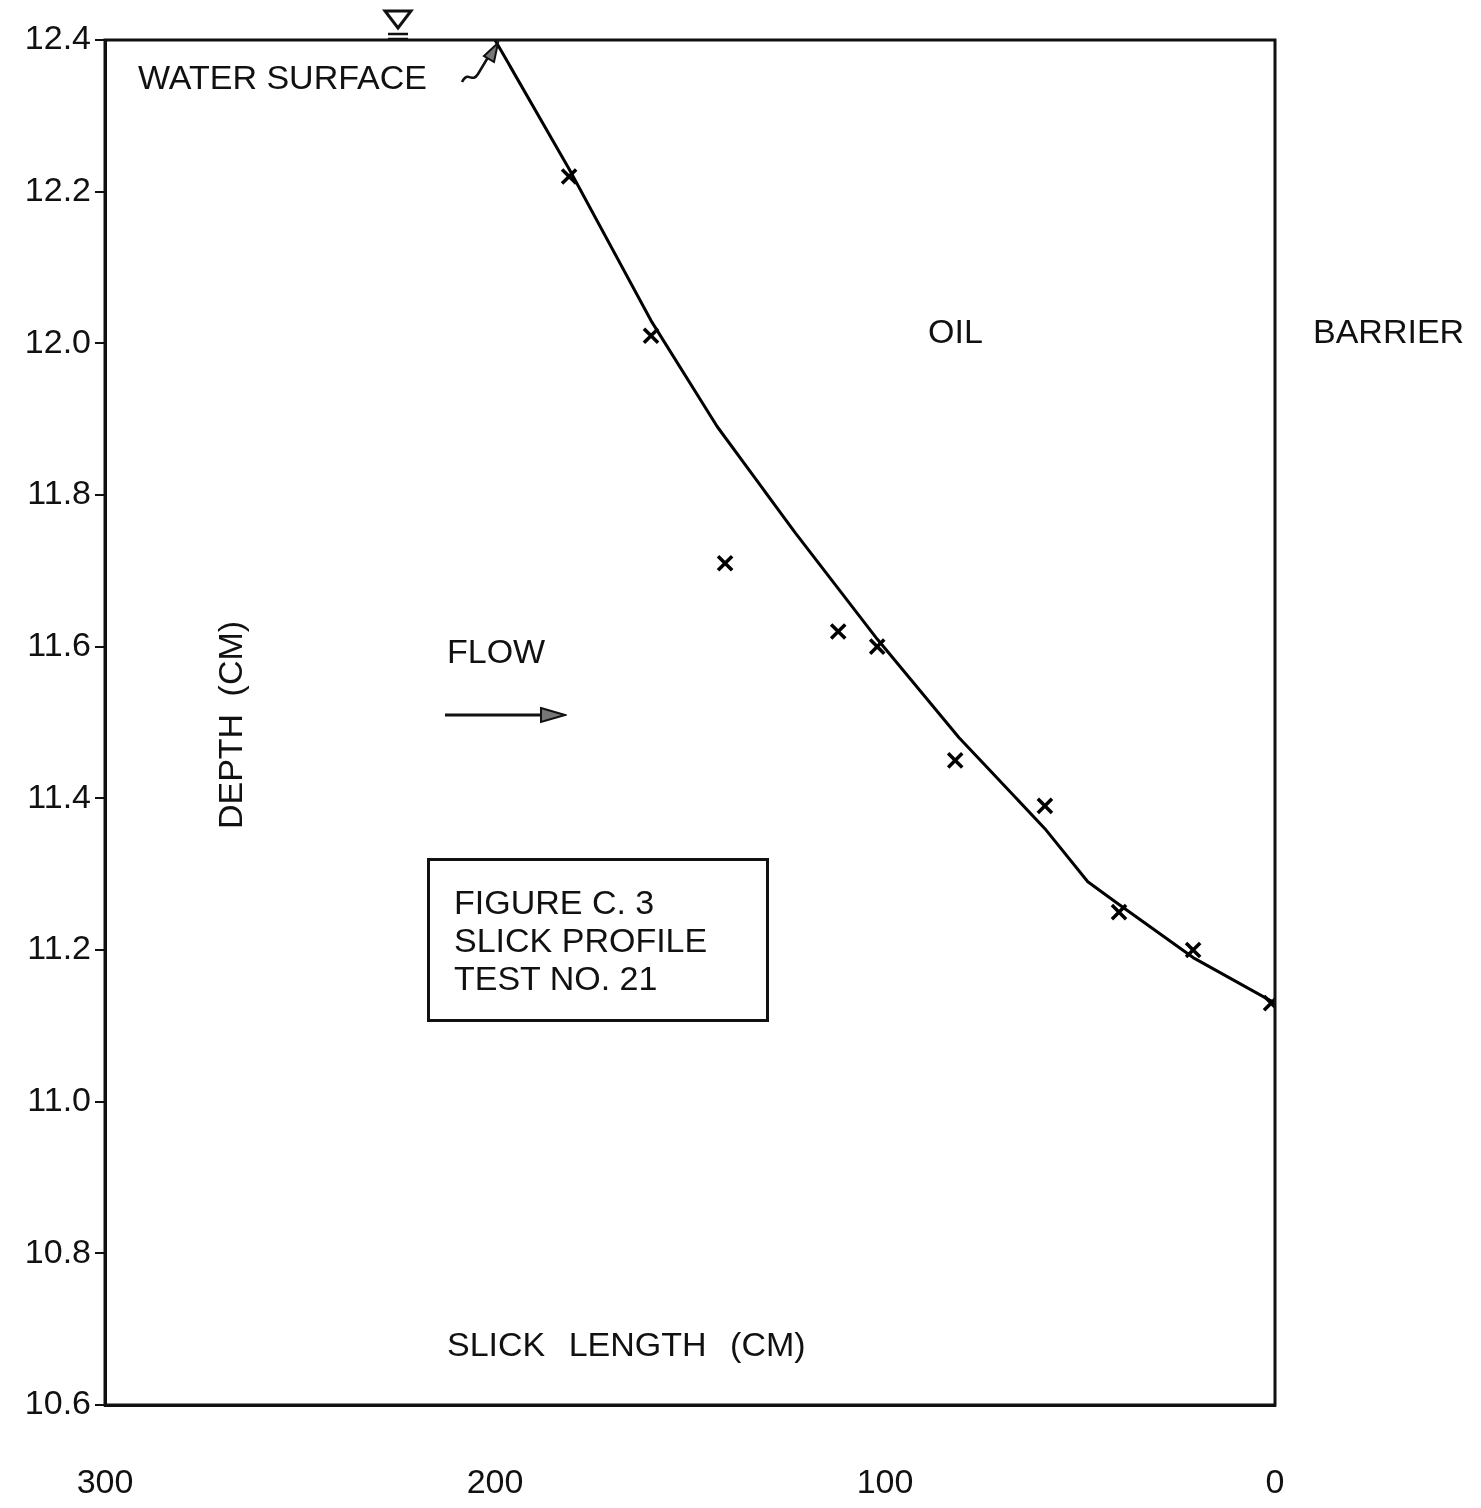  Describe the element at coordinates (230, 725) in the screenshot. I see `y-axis-title: DEPTH (CM)` at that location.